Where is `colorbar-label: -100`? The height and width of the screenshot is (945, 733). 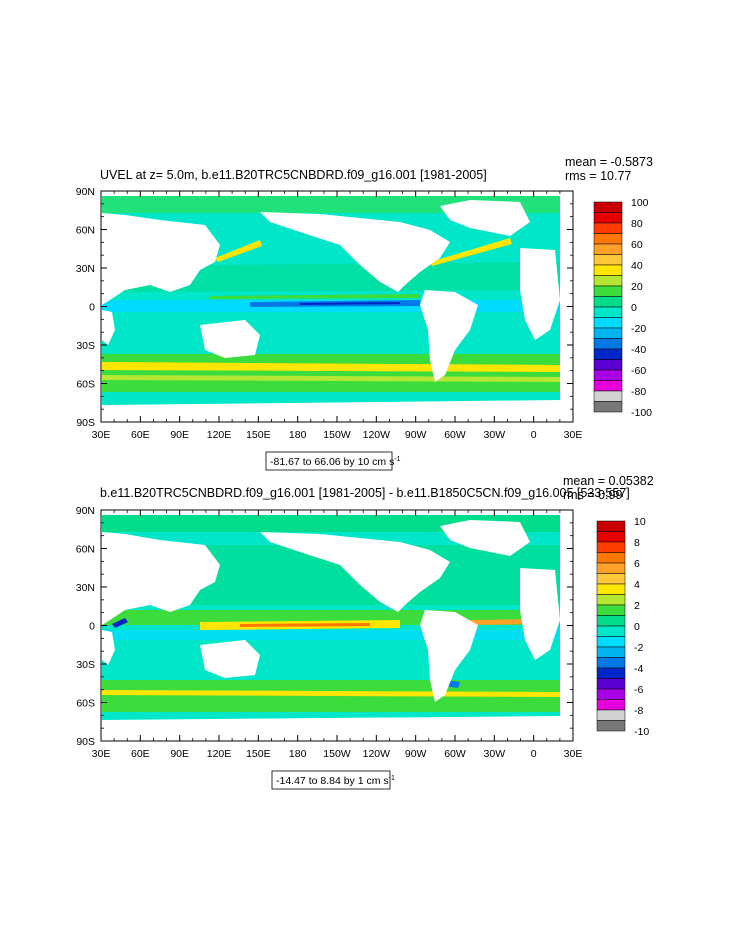 colorbar-label: -100 is located at coordinates (641, 413).